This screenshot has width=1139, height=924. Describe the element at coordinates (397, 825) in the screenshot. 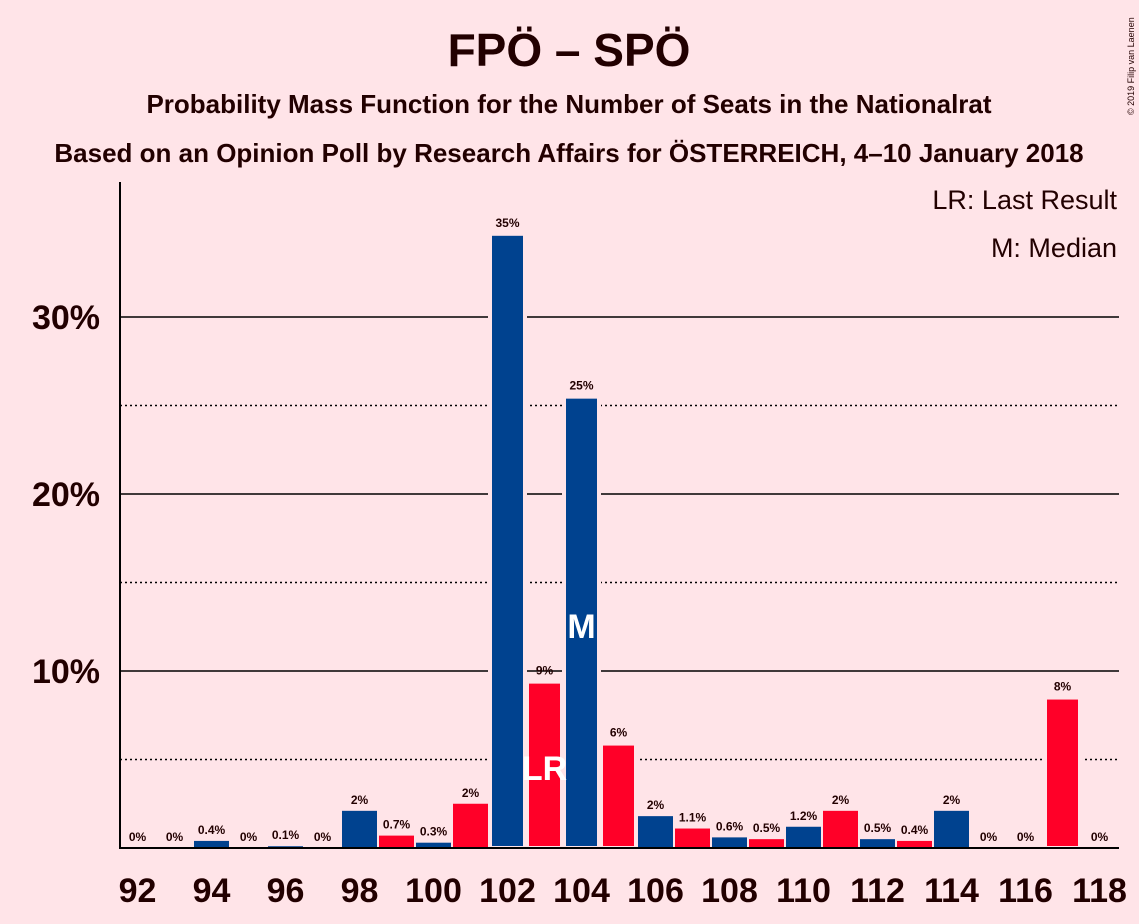

I see `data-label-99: 0.7%` at that location.